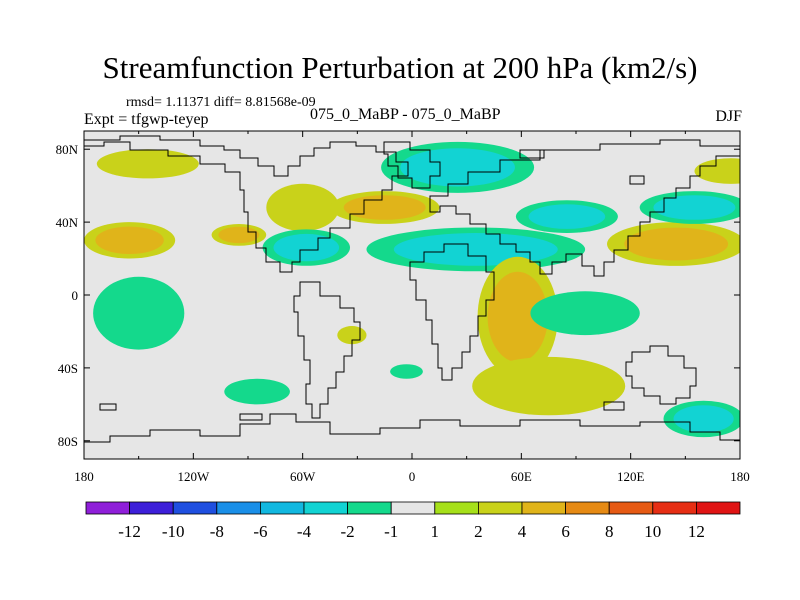  What do you see at coordinates (609, 531) in the screenshot?
I see `colorbar-label-11: 8` at bounding box center [609, 531].